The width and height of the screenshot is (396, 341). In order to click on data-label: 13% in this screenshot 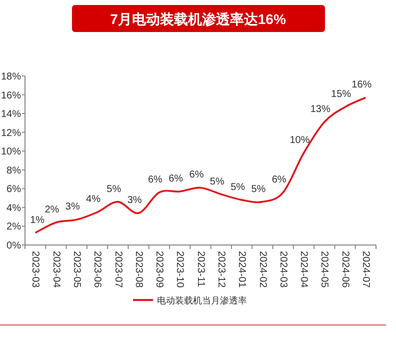, I will do `click(320, 110)`.